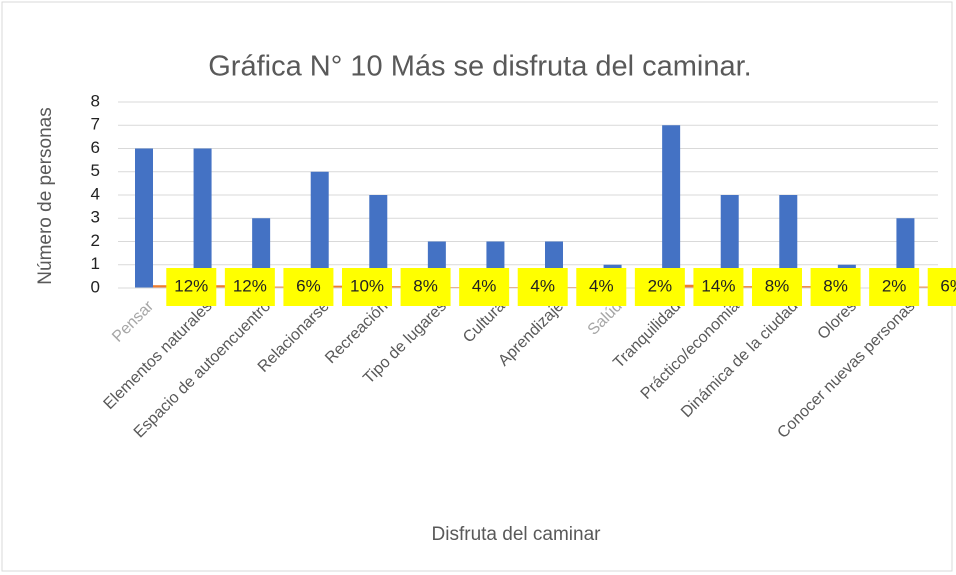 The image size is (956, 575). Describe the element at coordinates (45, 195) in the screenshot. I see `y-axis-title: Número de personas` at that location.